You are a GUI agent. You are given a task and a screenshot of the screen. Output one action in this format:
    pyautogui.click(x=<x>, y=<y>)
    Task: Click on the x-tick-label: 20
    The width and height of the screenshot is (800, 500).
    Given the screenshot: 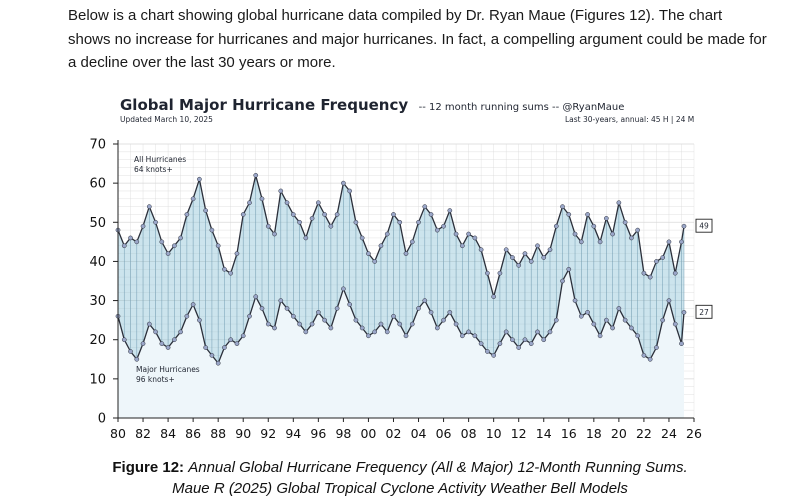 What is the action you would take?
    pyautogui.click(x=619, y=433)
    